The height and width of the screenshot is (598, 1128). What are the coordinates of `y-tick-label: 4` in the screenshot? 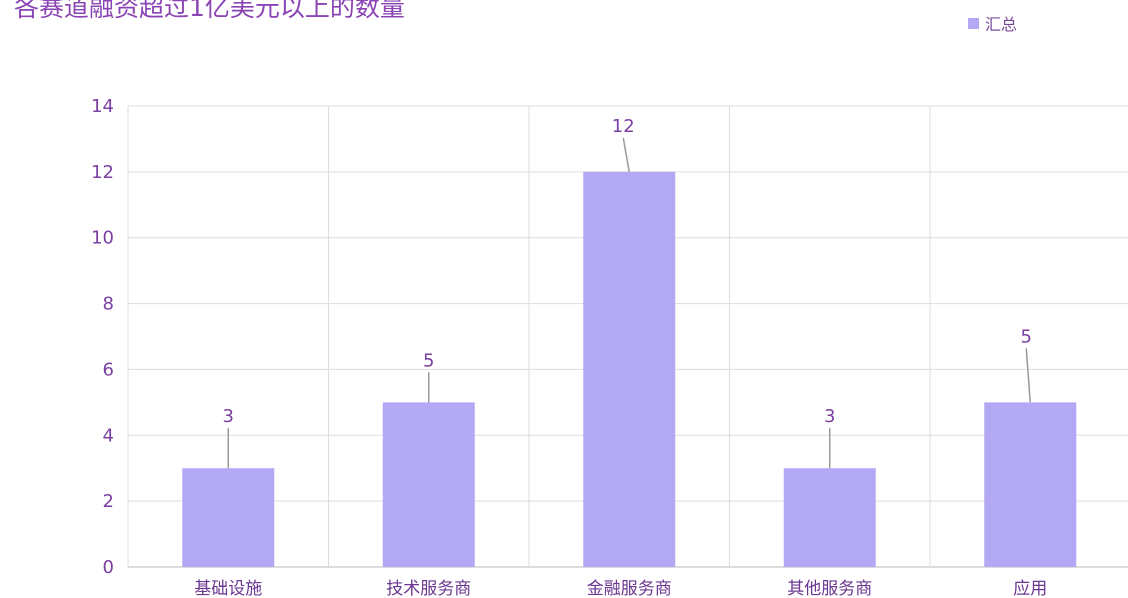 It's located at (108, 435).